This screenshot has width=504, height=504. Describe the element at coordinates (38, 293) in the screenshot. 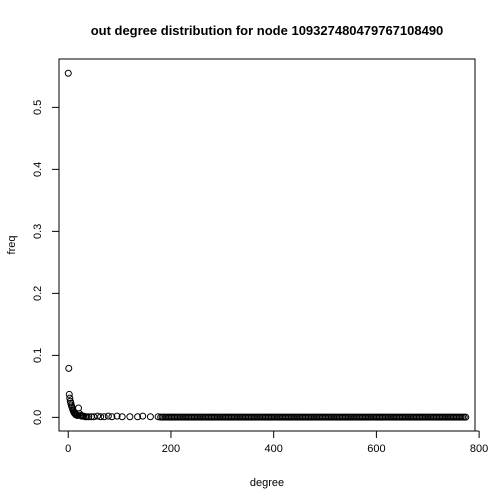

I see `y-tick-label: 0.2` at that location.